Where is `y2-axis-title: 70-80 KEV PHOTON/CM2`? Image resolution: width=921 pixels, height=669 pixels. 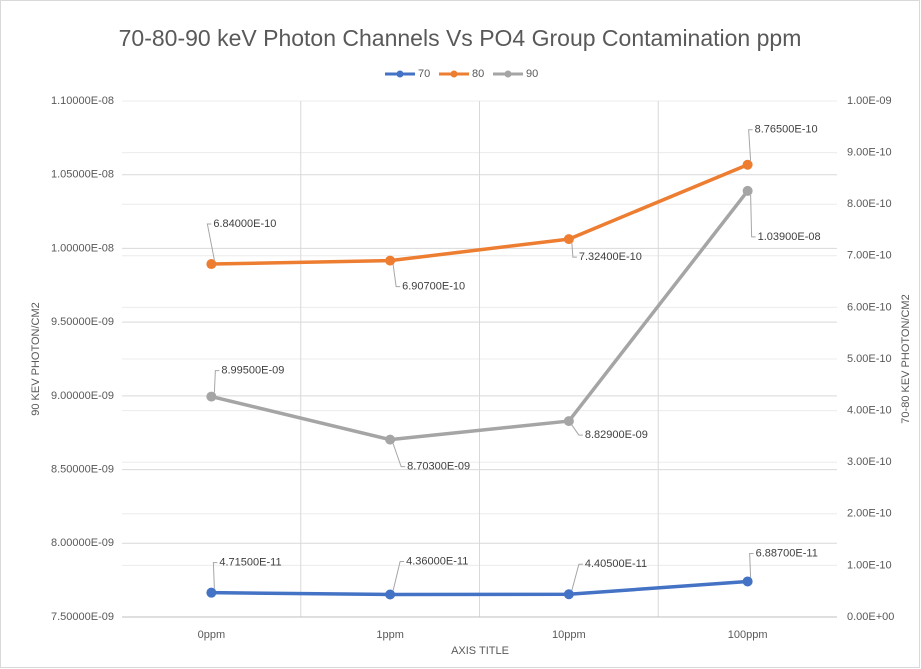
y2-axis-title: 70-80 KEV PHOTON/CM2 is located at coordinates (906, 358).